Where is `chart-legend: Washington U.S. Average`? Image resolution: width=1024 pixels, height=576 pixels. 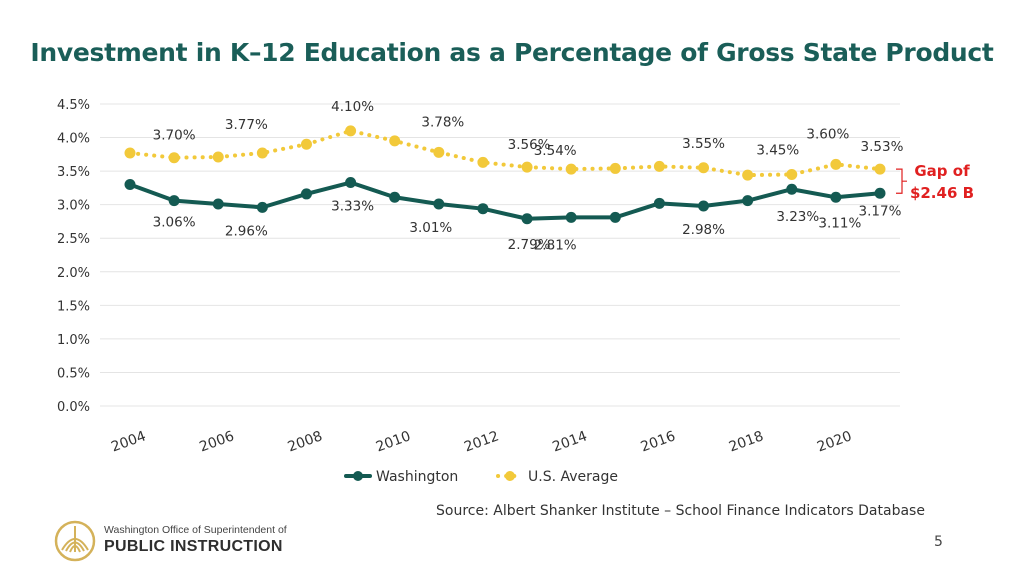
chart-legend: Washington U.S. Average is located at coordinates (481, 477).